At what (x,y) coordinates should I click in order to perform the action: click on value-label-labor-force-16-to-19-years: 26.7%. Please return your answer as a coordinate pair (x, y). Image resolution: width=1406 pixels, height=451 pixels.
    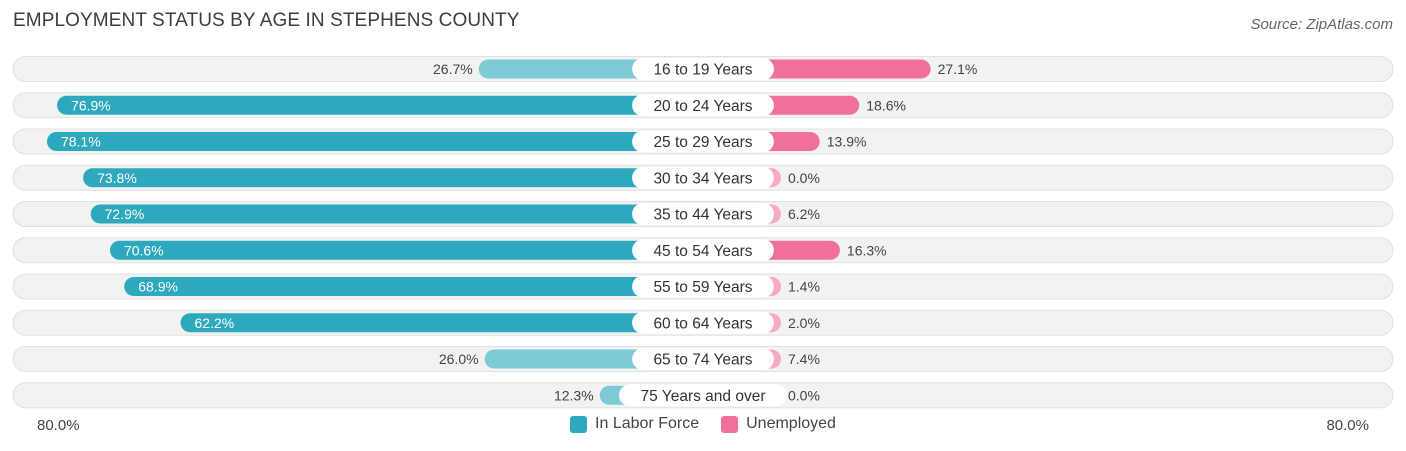
    Looking at the image, I should click on (453, 69).